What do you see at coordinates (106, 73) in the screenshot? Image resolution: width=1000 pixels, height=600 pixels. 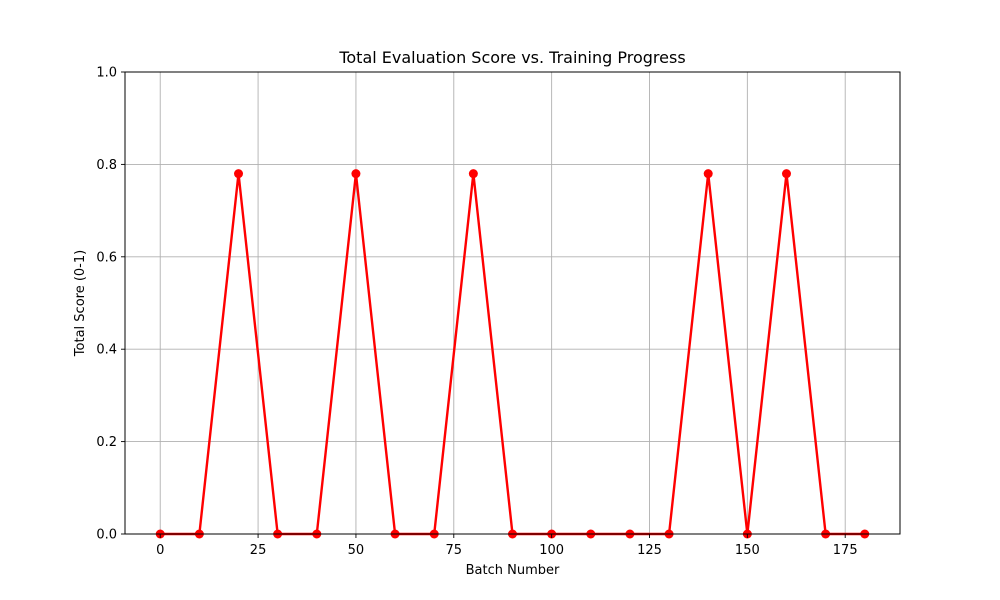 I see `y-tick-label: 1.0` at bounding box center [106, 73].